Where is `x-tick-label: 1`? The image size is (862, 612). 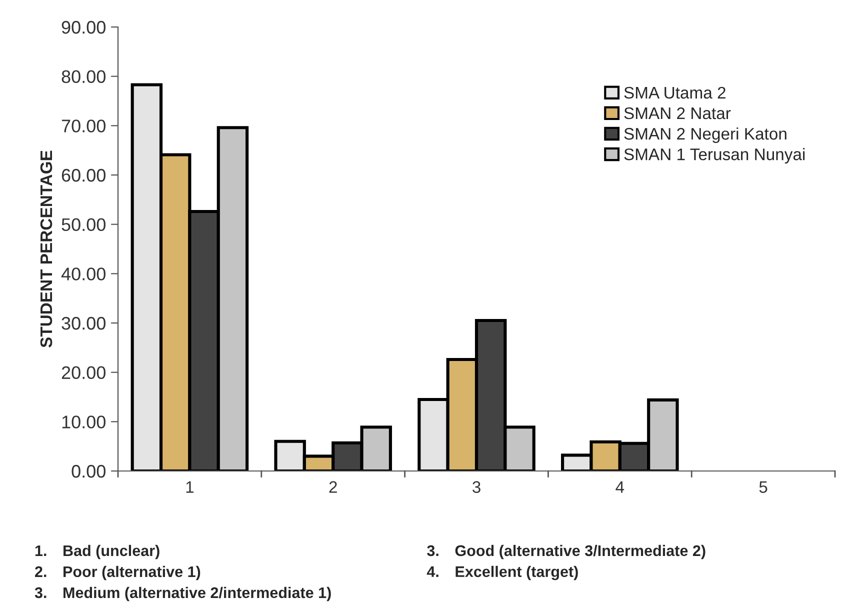 x-tick-label: 1 is located at coordinates (190, 487).